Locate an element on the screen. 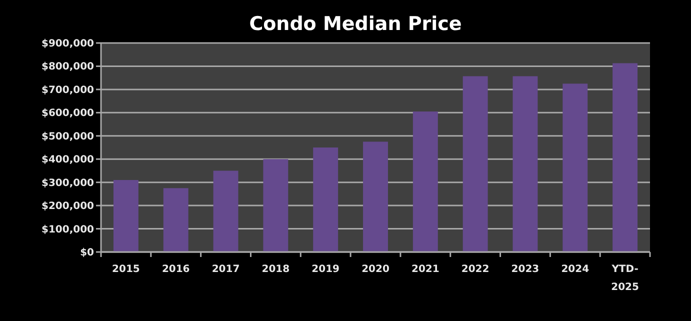 This screenshot has width=691, height=321. x-tick-label: YTD-2025 is located at coordinates (624, 278).